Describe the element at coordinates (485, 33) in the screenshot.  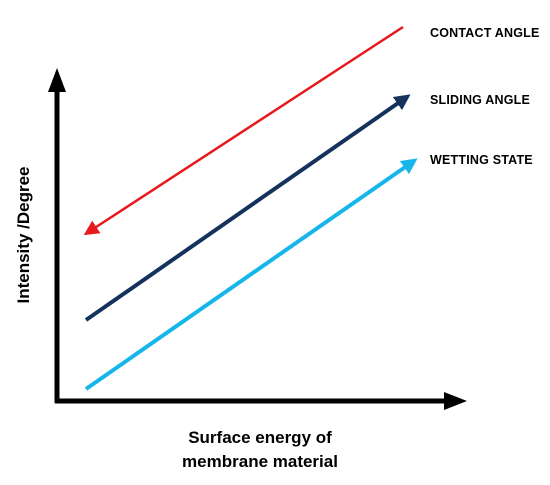
I see `contact-angle-label: CONTACT ANGLE` at that location.